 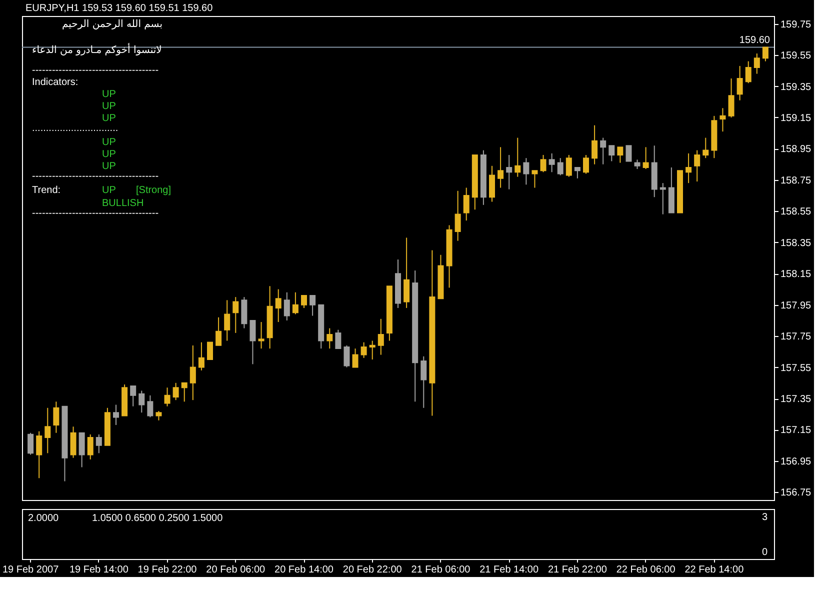 What do you see at coordinates (509, 570) in the screenshot?
I see `x-tick-label: 21 Feb 14:00` at bounding box center [509, 570].